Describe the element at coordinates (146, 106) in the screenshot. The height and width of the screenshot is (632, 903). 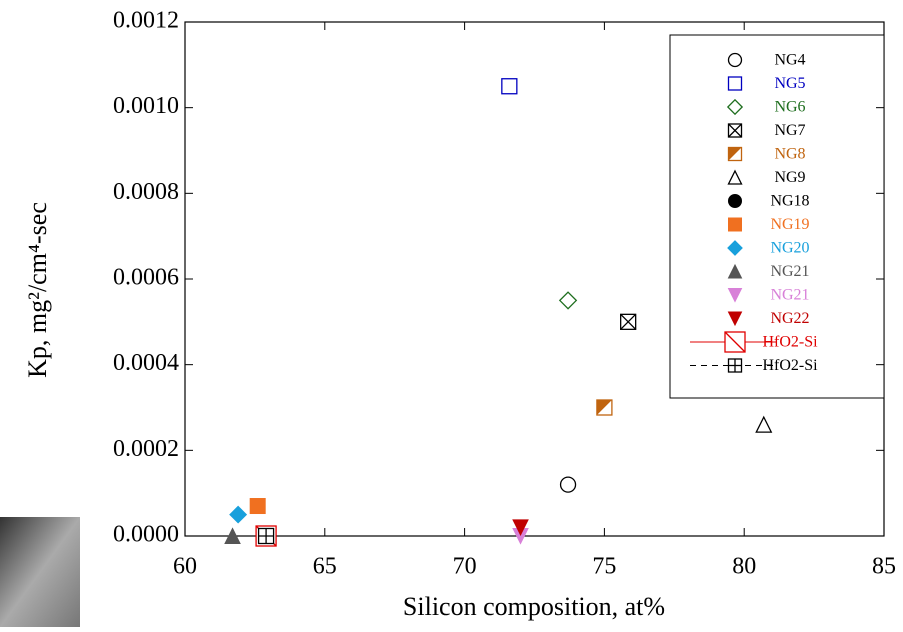
I see `y-tick-label: 0.0010` at that location.